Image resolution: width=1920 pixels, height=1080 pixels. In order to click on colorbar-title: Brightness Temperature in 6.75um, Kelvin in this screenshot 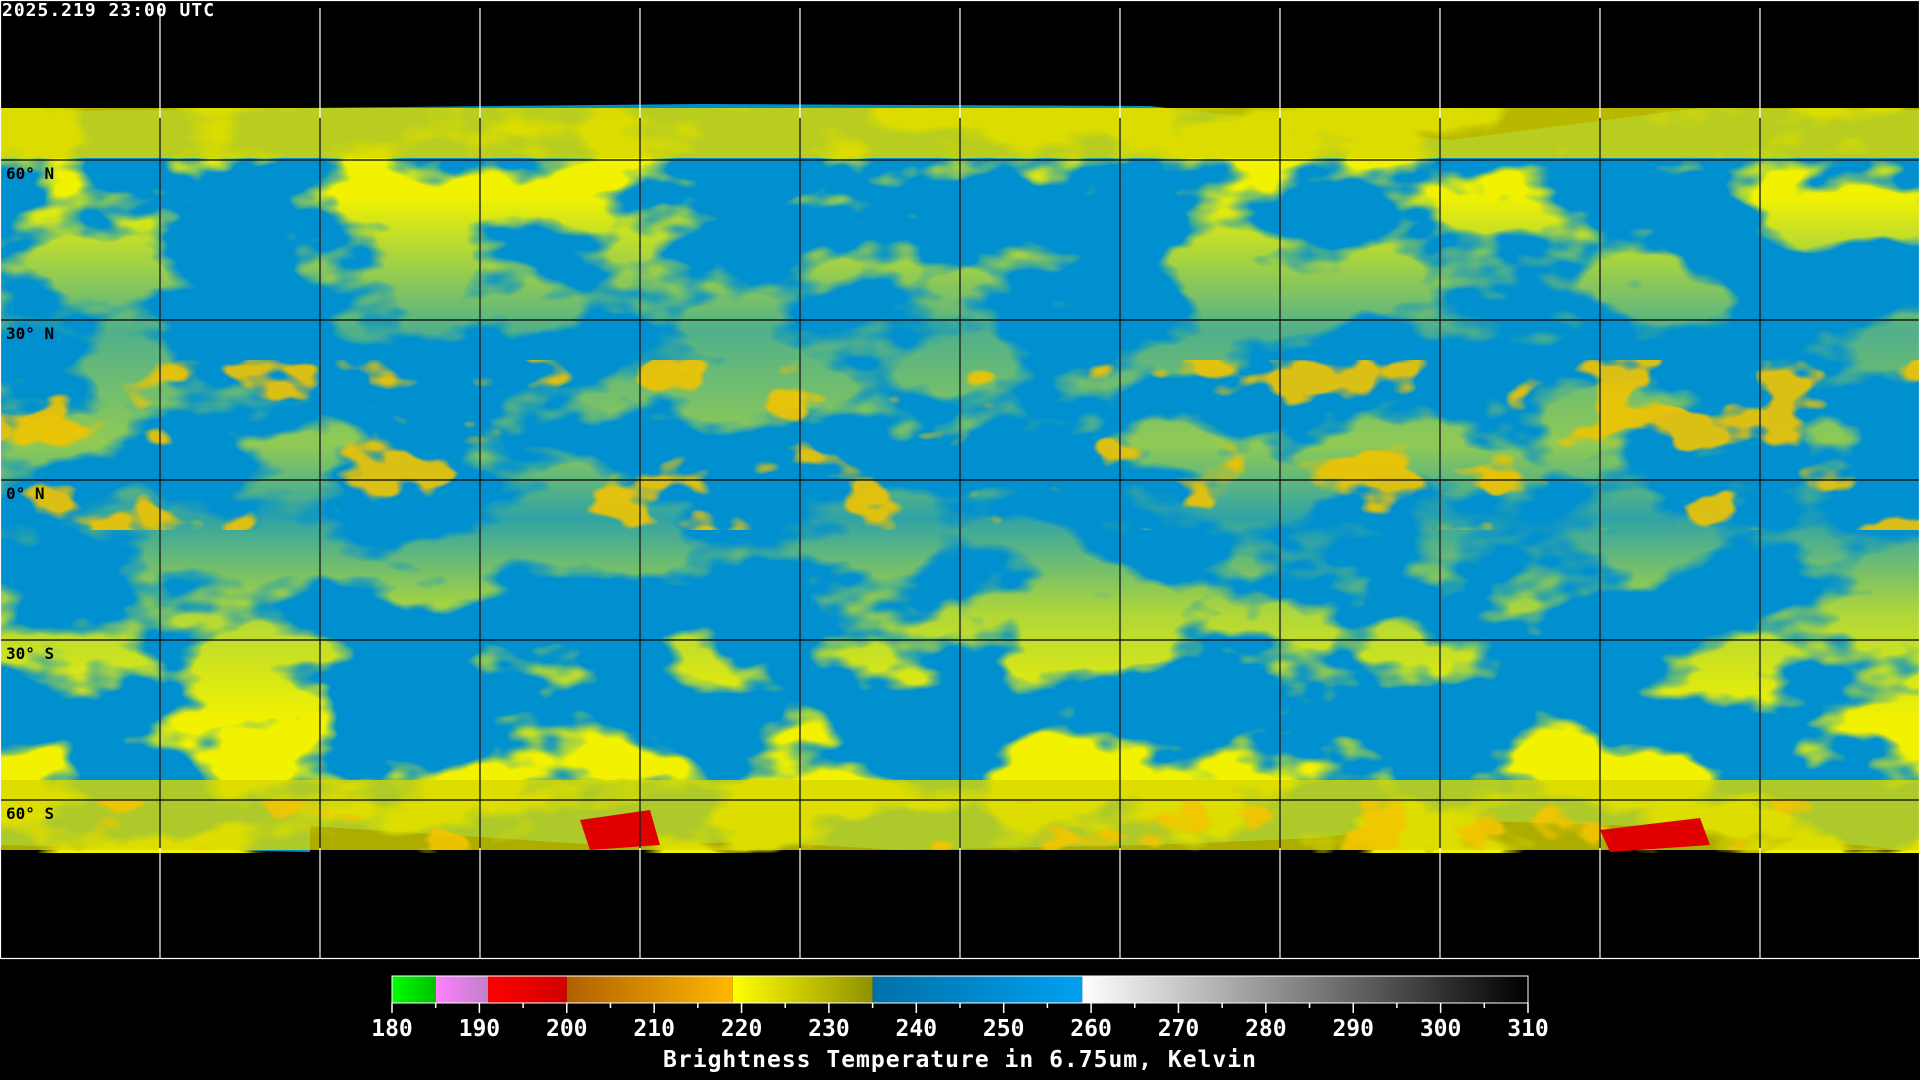, I will do `click(960, 1060)`.